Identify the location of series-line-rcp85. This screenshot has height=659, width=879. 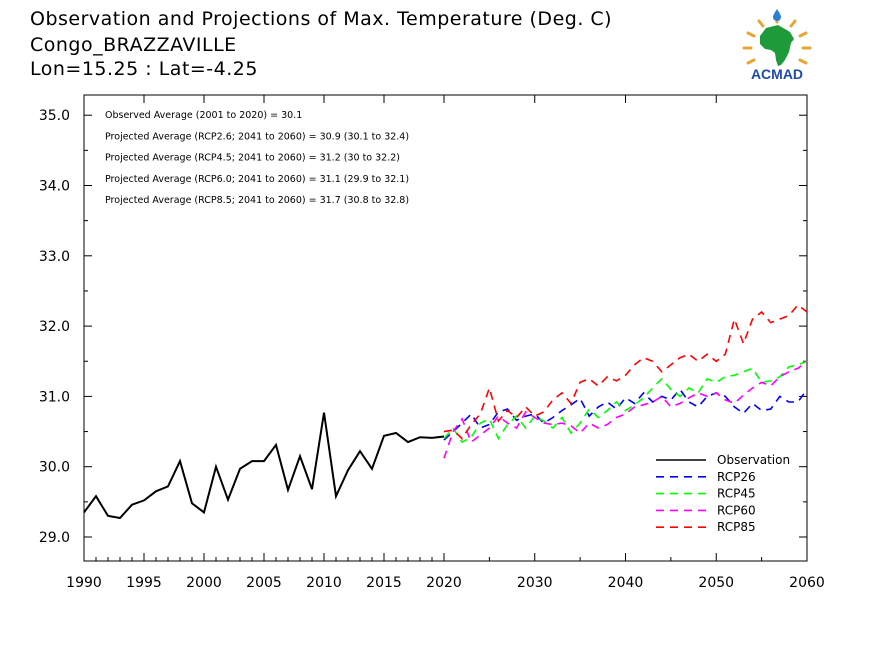
(625, 371).